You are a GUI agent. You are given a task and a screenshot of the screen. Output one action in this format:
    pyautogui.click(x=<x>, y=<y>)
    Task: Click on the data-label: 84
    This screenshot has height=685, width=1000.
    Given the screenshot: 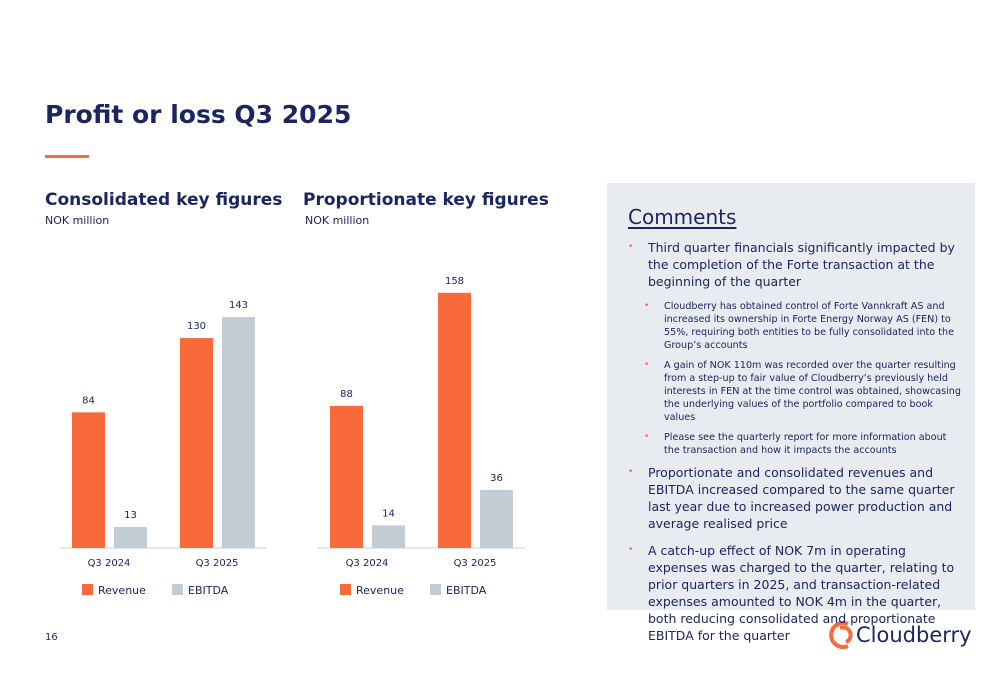 What is the action you would take?
    pyautogui.click(x=88, y=400)
    